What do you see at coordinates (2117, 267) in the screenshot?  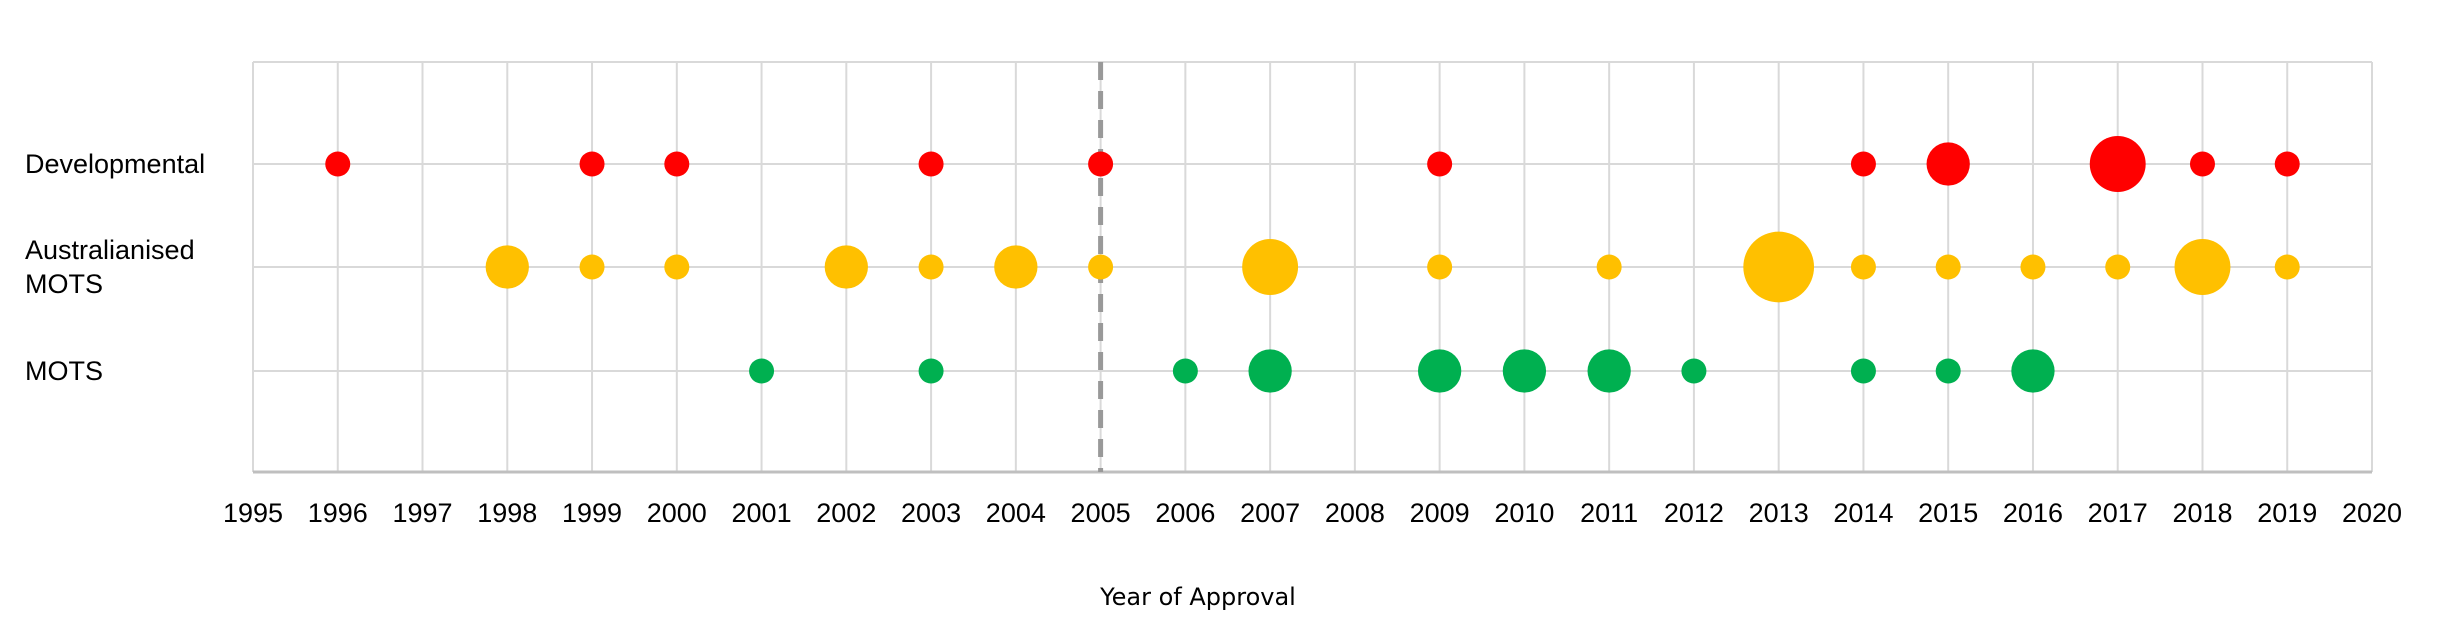 I see `bubble-1-2017` at bounding box center [2117, 267].